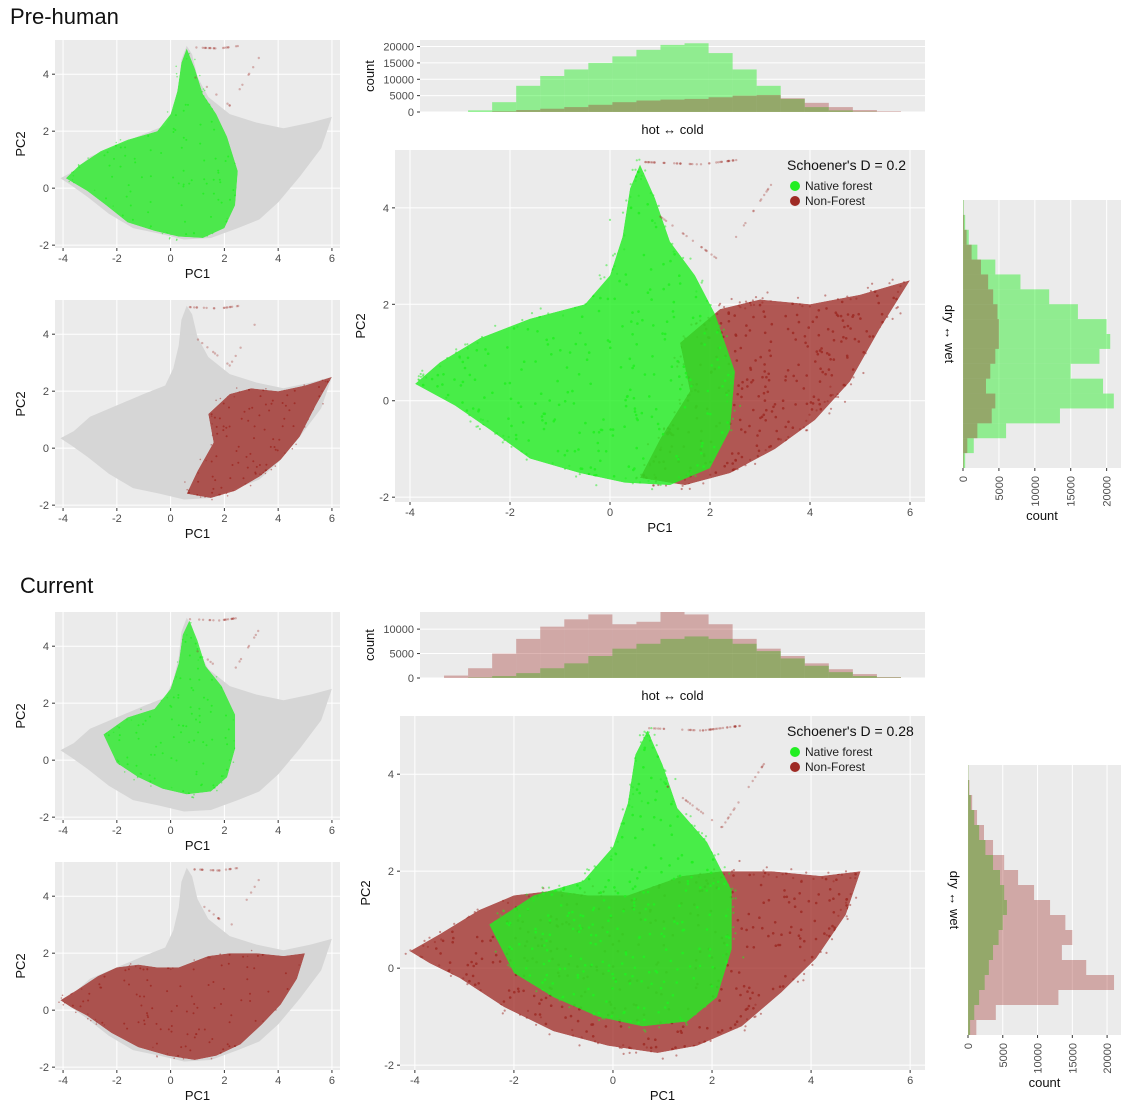 Image resolution: width=1129 pixels, height=1112 pixels. What do you see at coordinates (151, 143) in the screenshot?
I see `native-area` at bounding box center [151, 143].